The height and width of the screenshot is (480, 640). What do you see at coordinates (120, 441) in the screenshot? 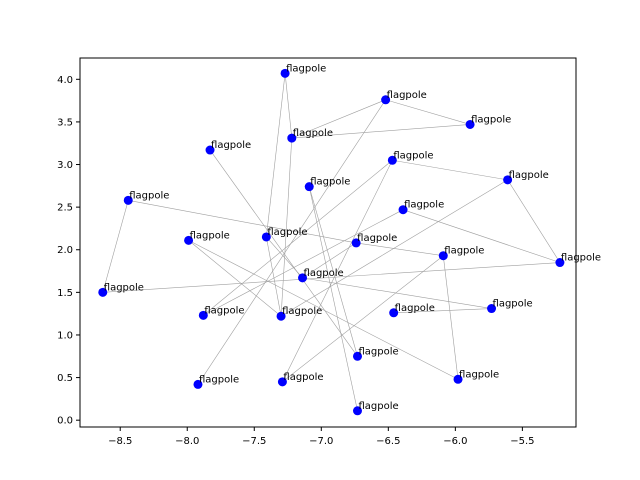
I see `x-tick-label: −8.5` at bounding box center [120, 441].